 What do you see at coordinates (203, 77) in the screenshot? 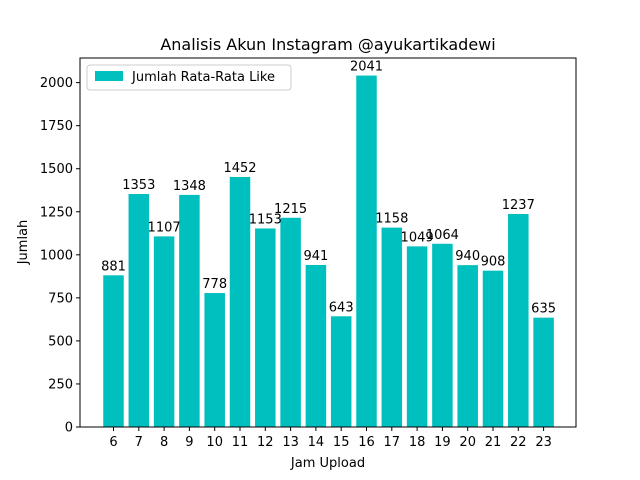
I see `legend-label: Jumlah Rata-Rata Like` at bounding box center [203, 77].